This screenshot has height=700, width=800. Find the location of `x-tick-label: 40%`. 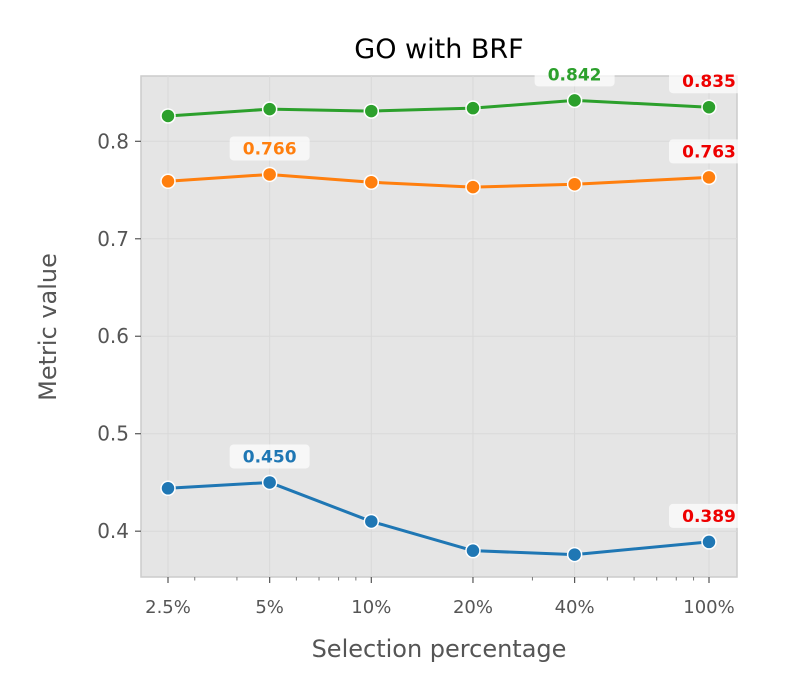

x-tick-label: 40% is located at coordinates (575, 607).